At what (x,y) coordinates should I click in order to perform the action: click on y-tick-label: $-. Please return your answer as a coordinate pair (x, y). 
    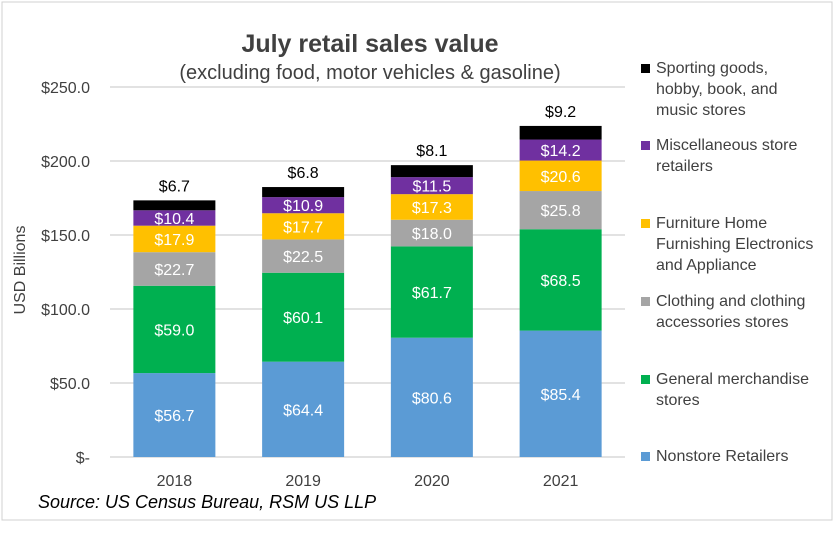
    Looking at the image, I should click on (83, 458).